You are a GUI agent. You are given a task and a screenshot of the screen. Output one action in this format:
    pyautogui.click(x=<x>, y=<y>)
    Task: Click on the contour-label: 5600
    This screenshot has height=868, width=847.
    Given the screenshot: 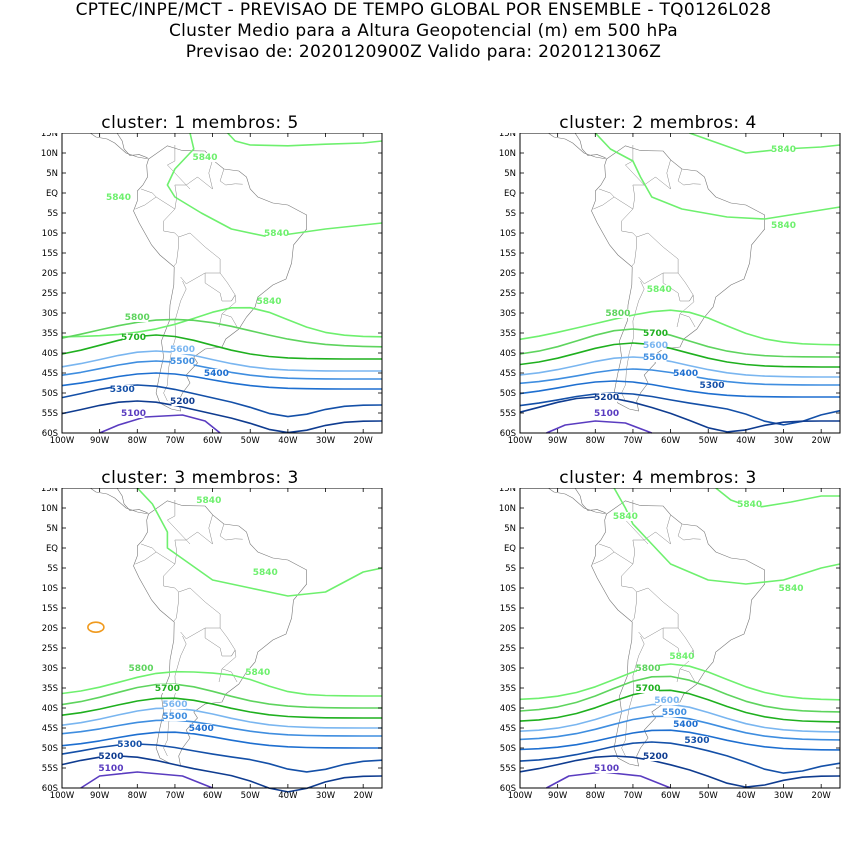 What is the action you would take?
    pyautogui.click(x=174, y=705)
    